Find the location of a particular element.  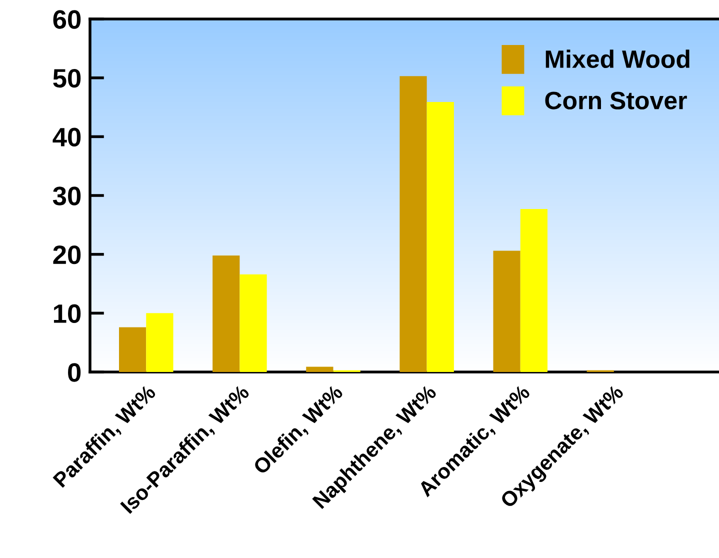

y-tick-label: 60 is located at coordinates (67, 19).